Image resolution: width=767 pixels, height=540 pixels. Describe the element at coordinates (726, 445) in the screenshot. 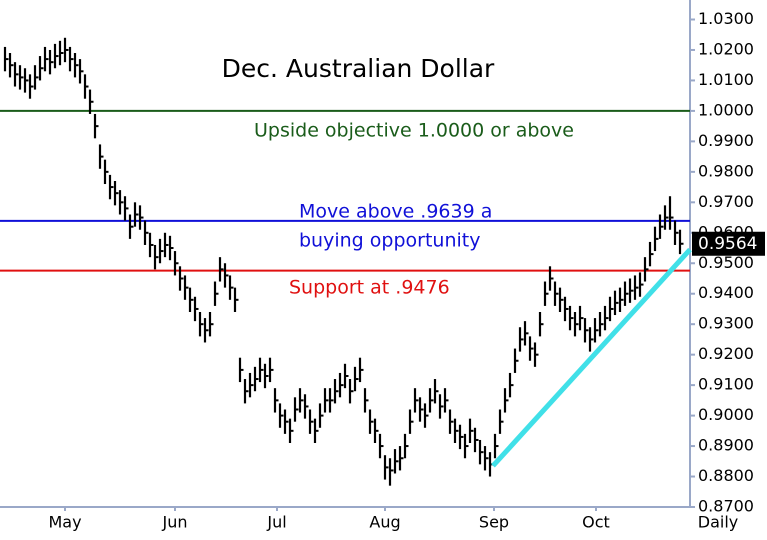

I see `y-tick-label: 0.8900` at that location.